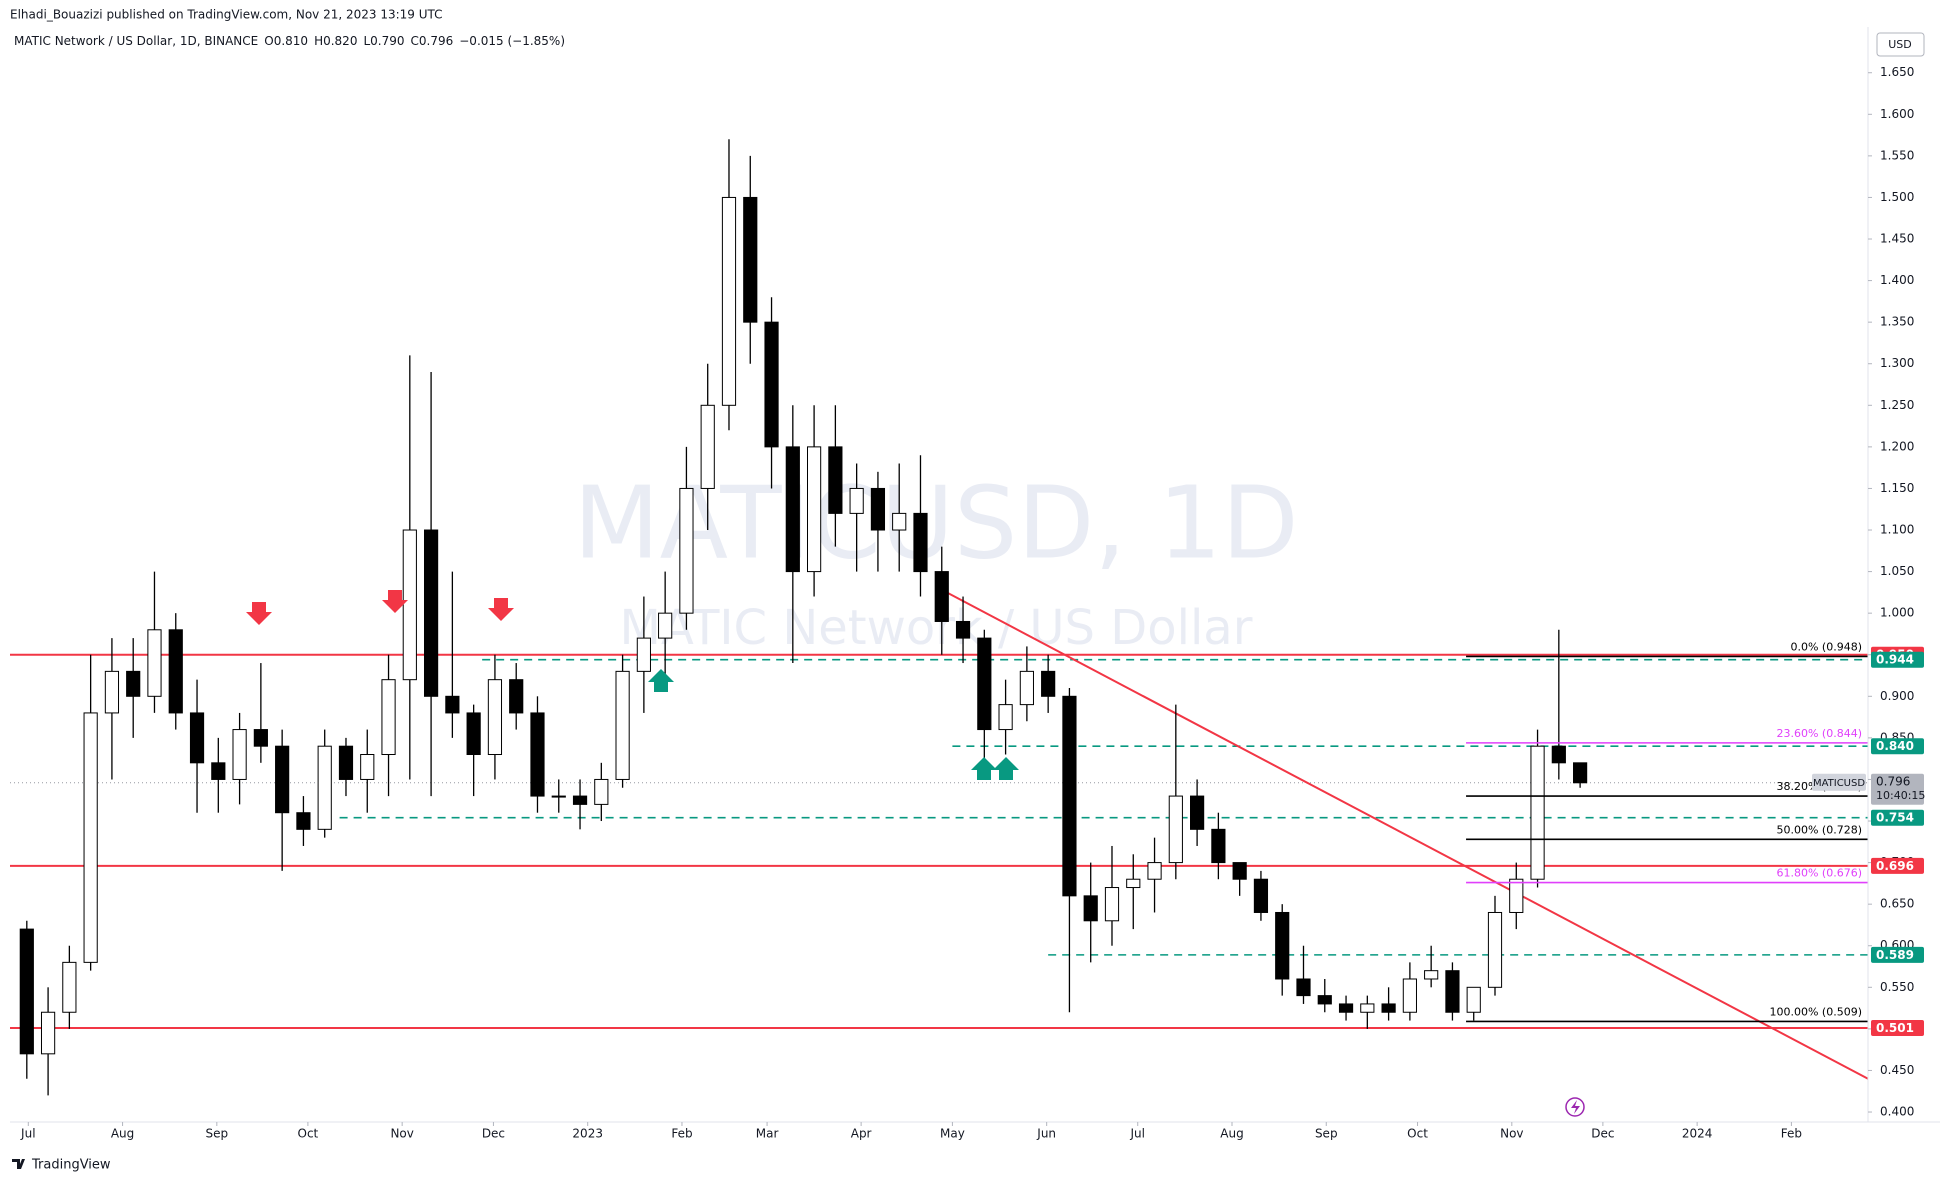  What do you see at coordinates (861, 1134) in the screenshot?
I see `x-tick-label: Apr` at bounding box center [861, 1134].